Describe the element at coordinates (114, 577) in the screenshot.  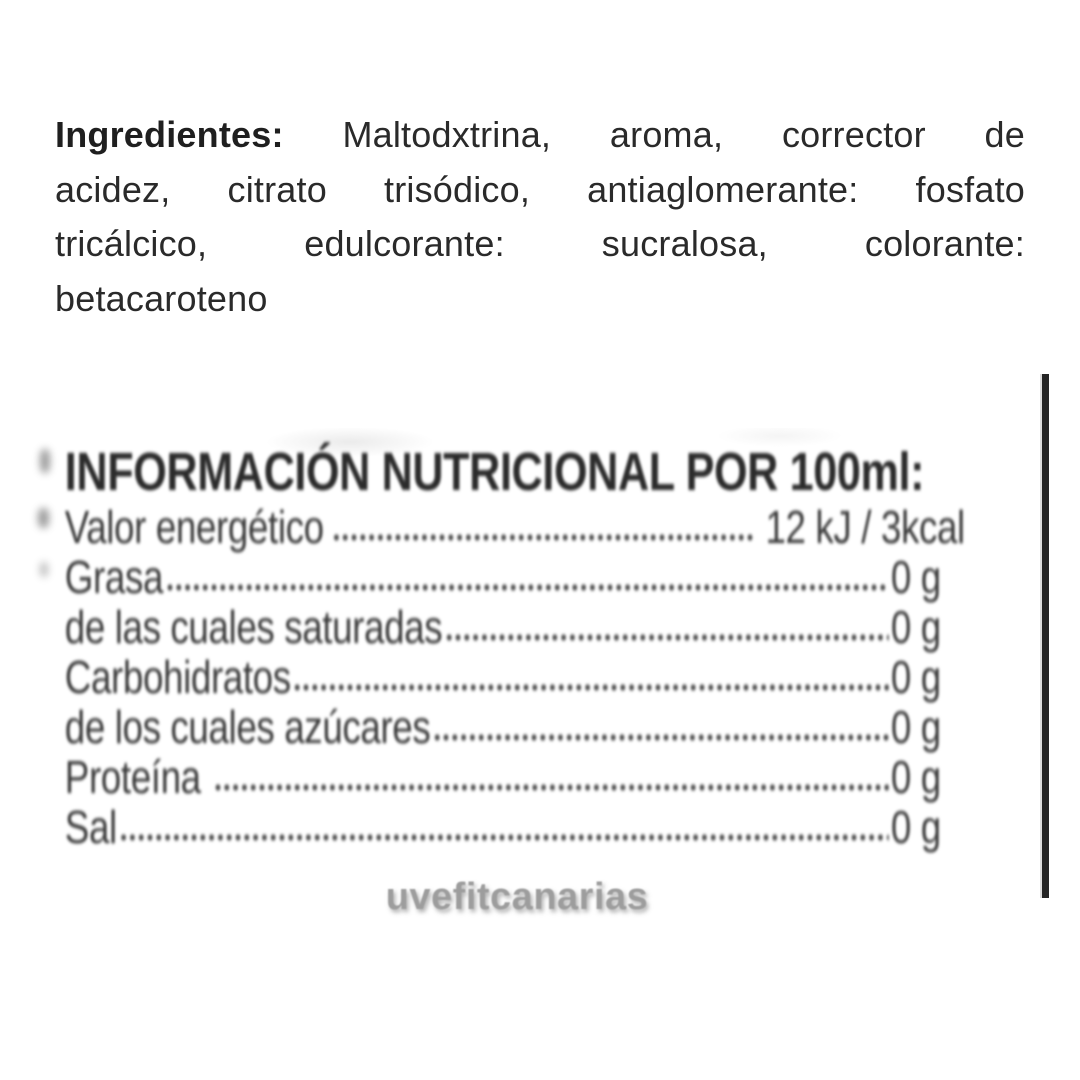
I see `nutrition-row-label: Grasa` at that location.